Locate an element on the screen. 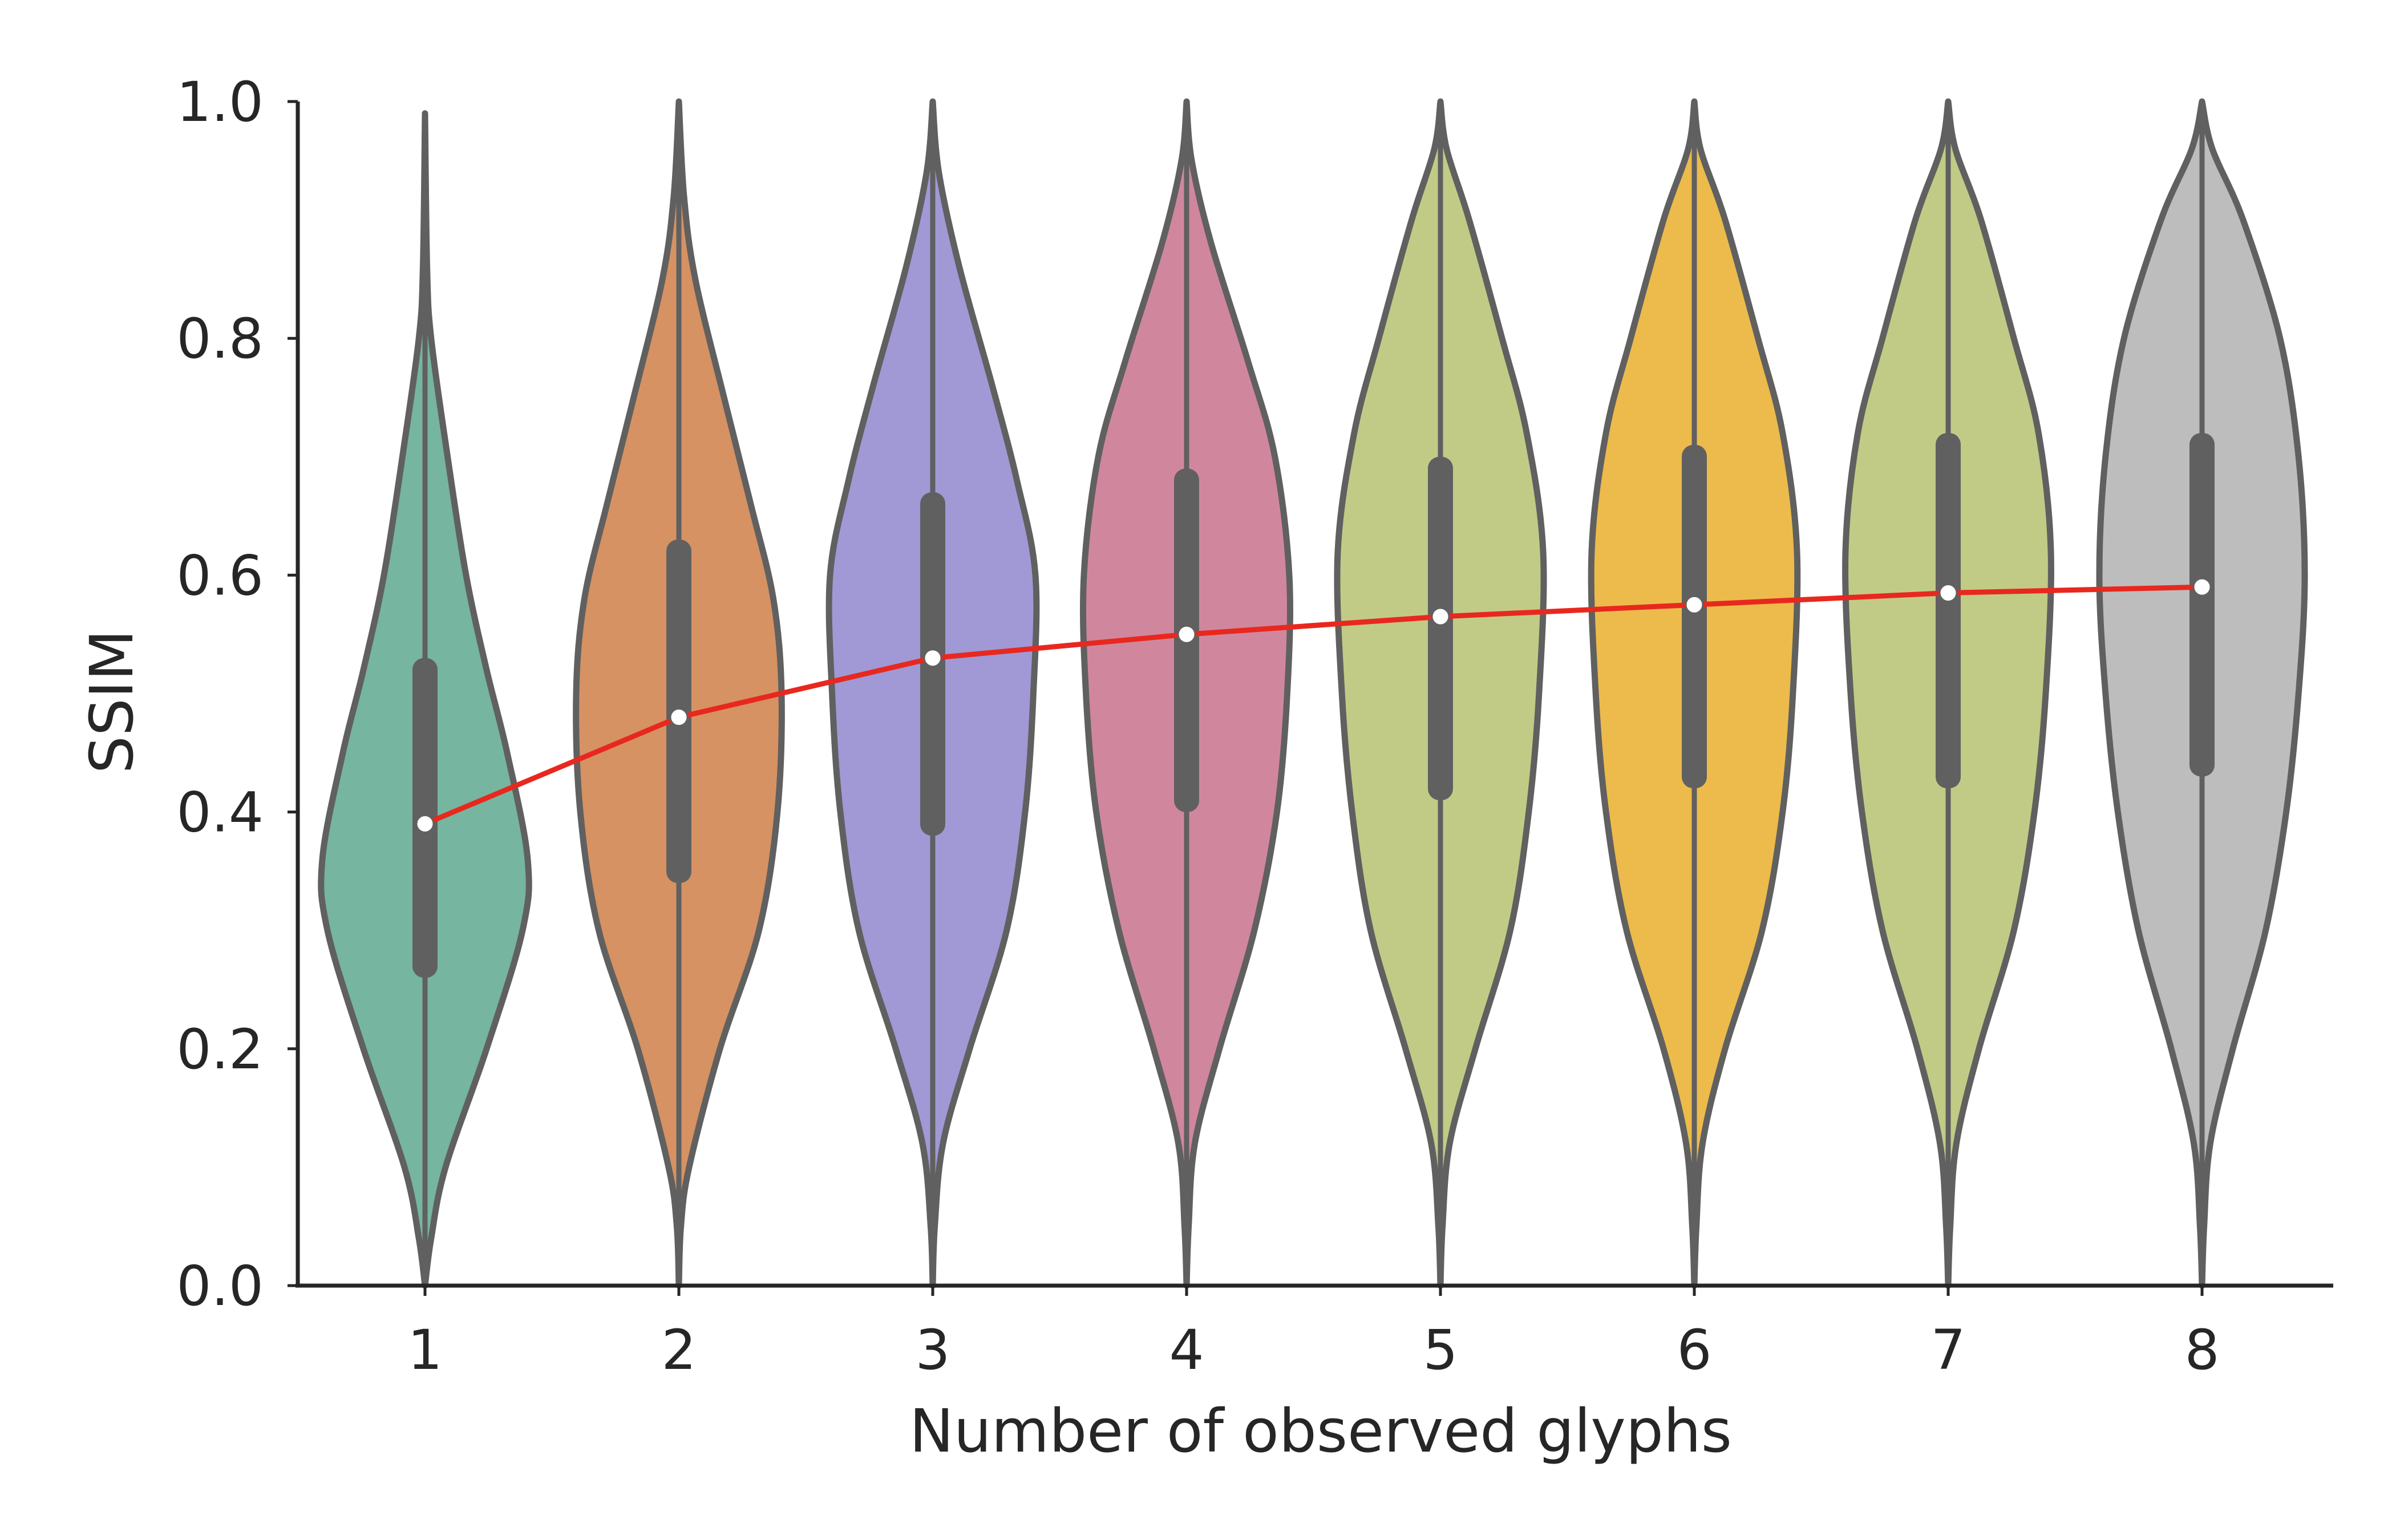 This screenshot has width=2396, height=1540. x-tick-label: 7 is located at coordinates (1948, 1350).